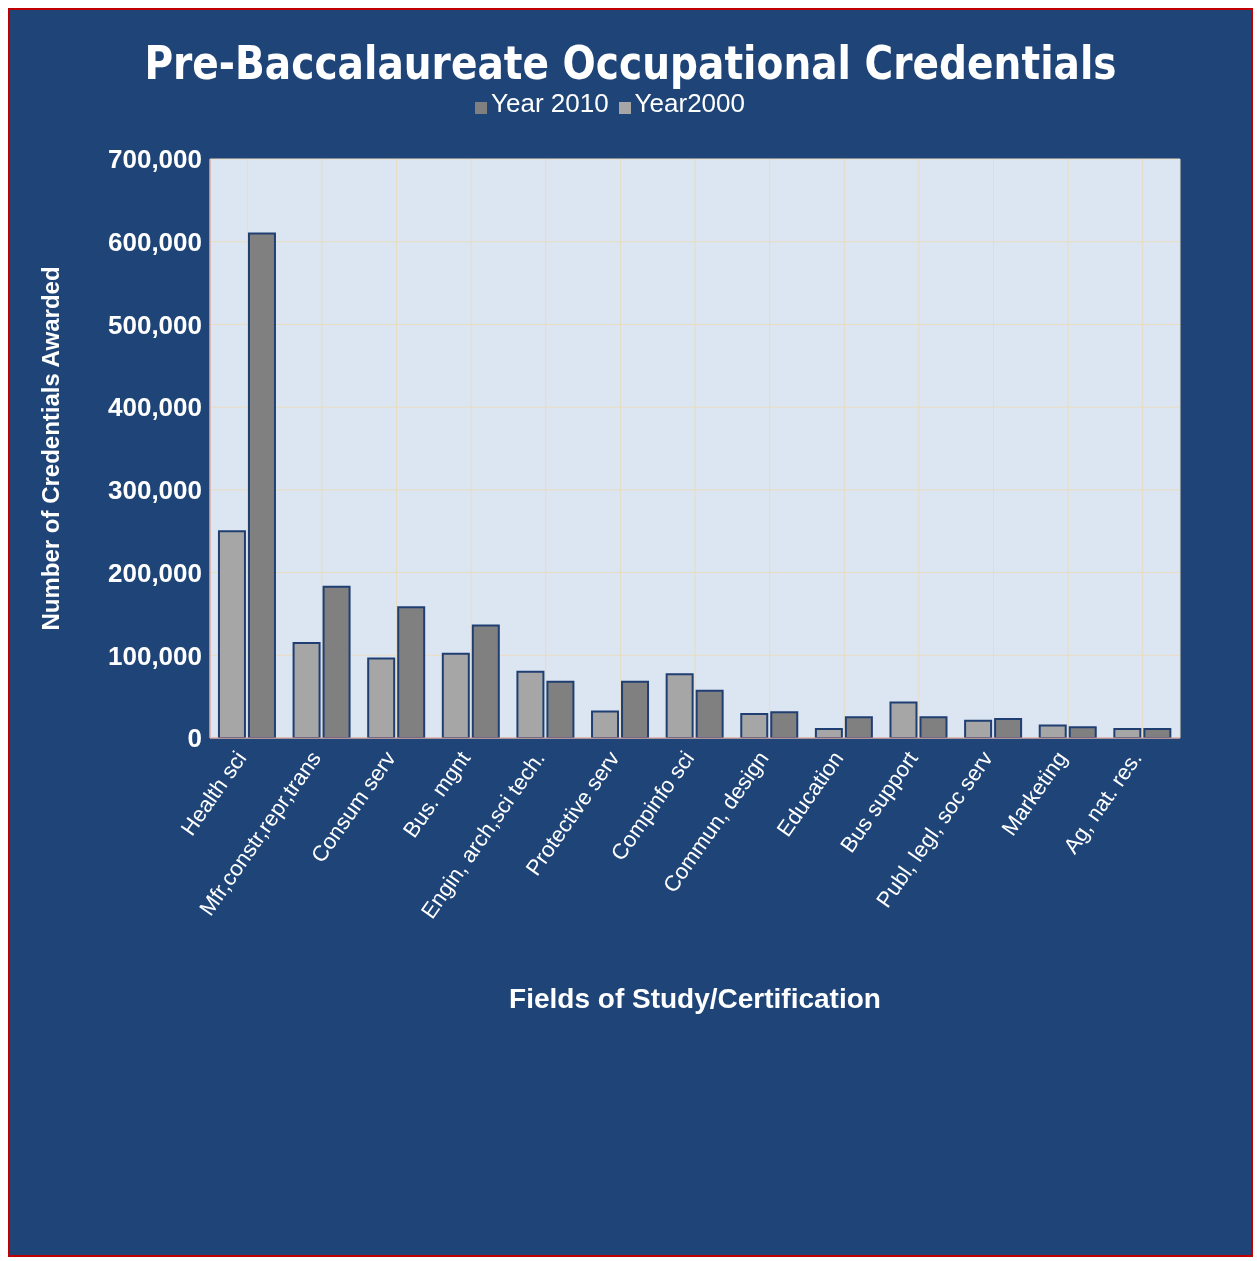 The image size is (1257, 1261). I want to click on y-axis-title: Number of Credentials Awarded, so click(50, 448).